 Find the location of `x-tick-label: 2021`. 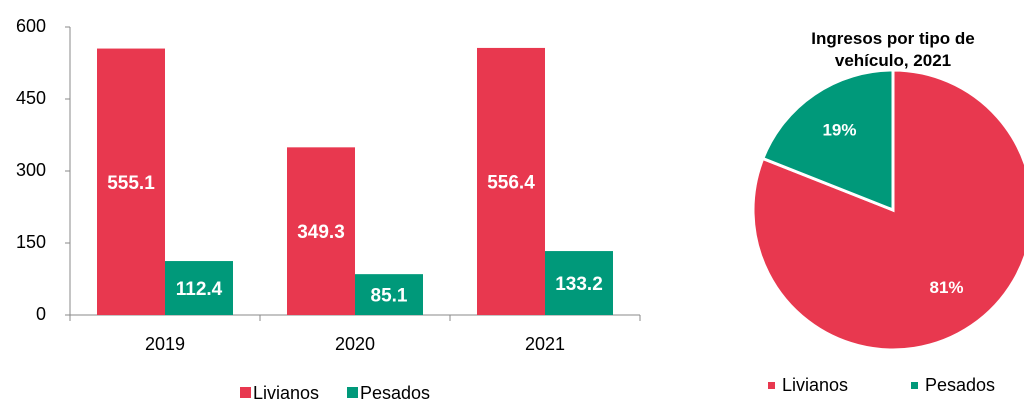

x-tick-label: 2021 is located at coordinates (545, 344).